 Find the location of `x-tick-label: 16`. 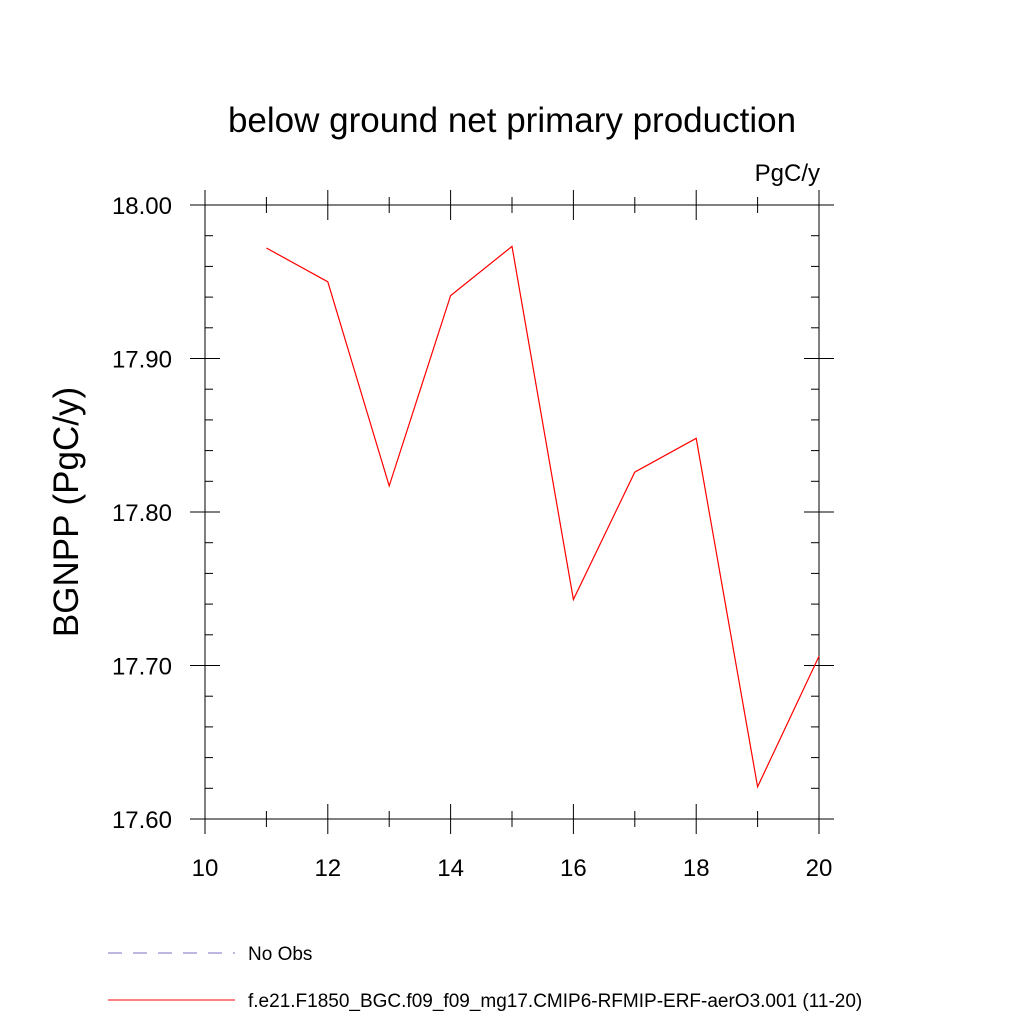

x-tick-label: 16 is located at coordinates (573, 868).